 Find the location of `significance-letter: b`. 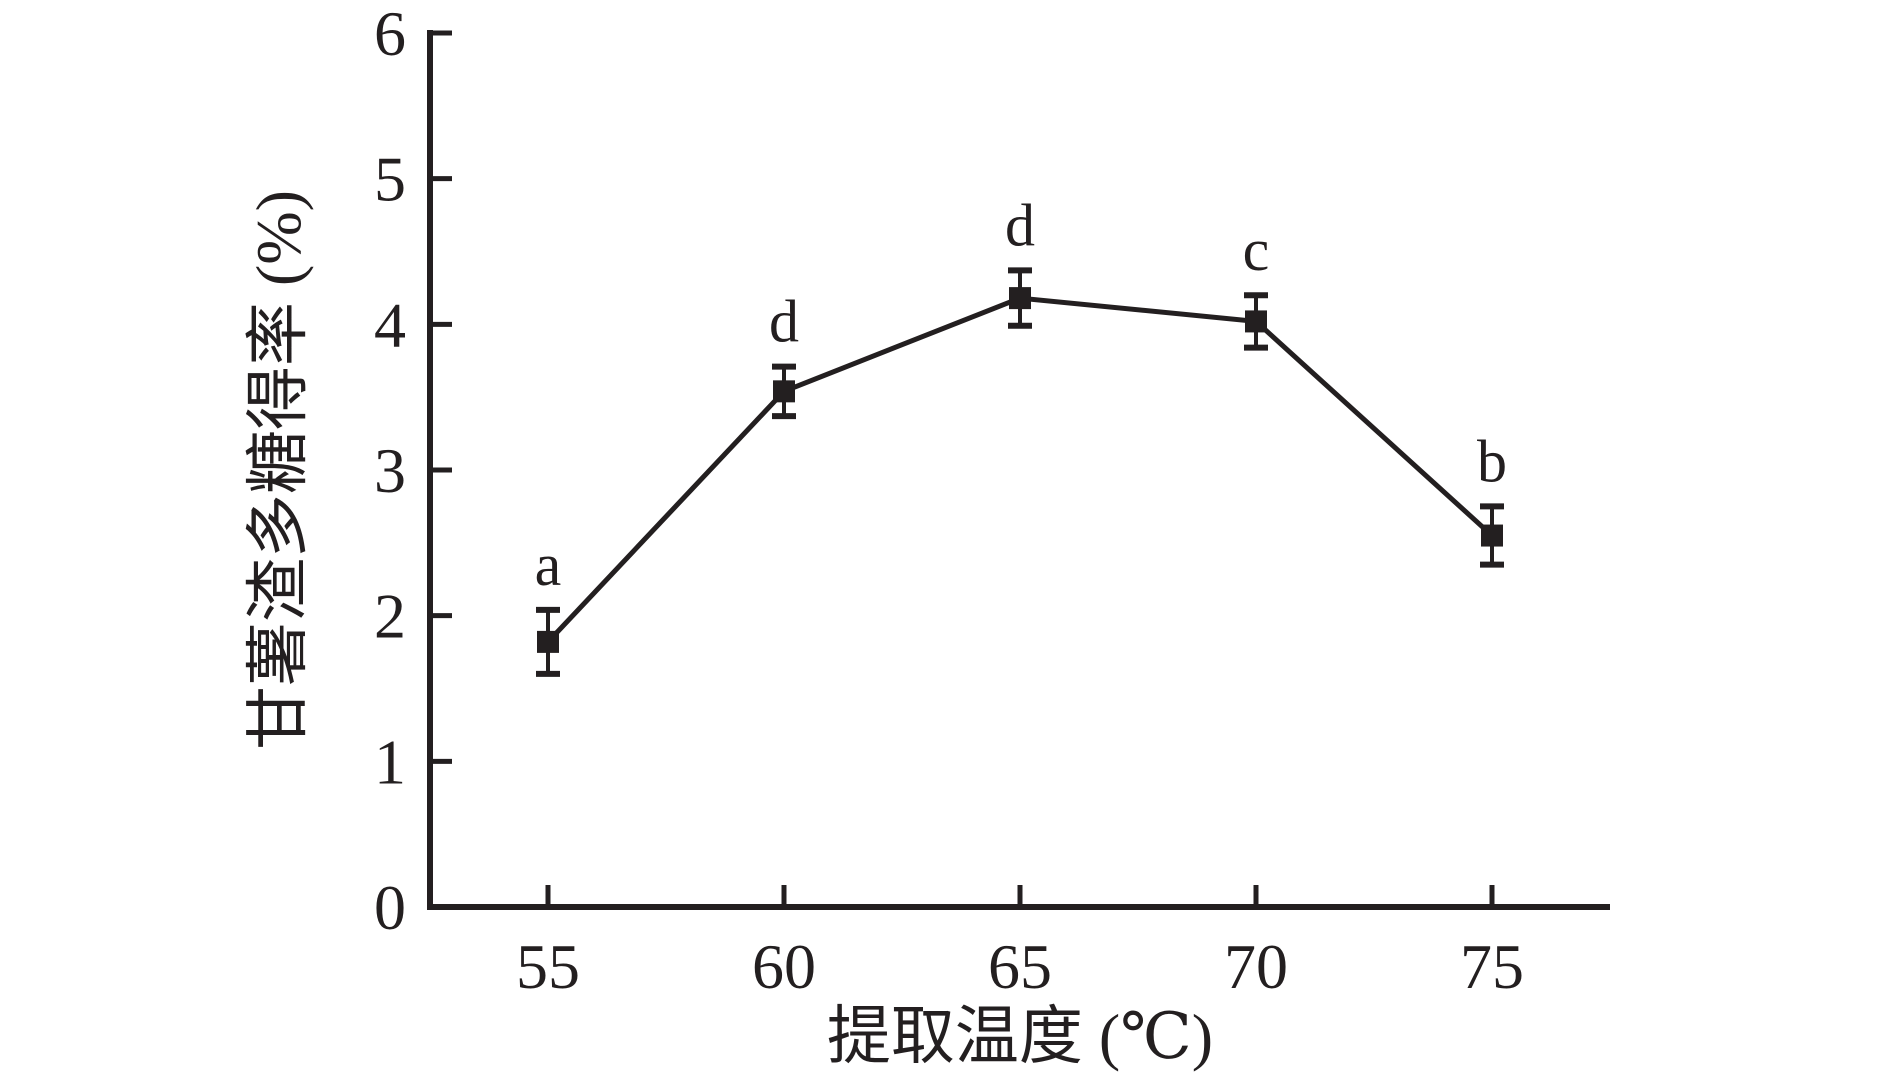

significance-letter: b is located at coordinates (1492, 461).